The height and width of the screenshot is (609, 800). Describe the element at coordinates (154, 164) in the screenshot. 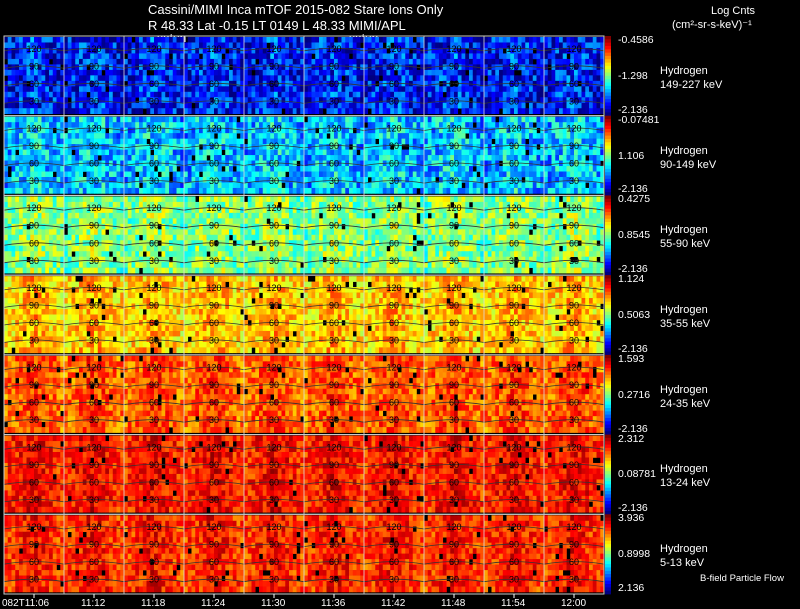

I see `contour-line` at that location.